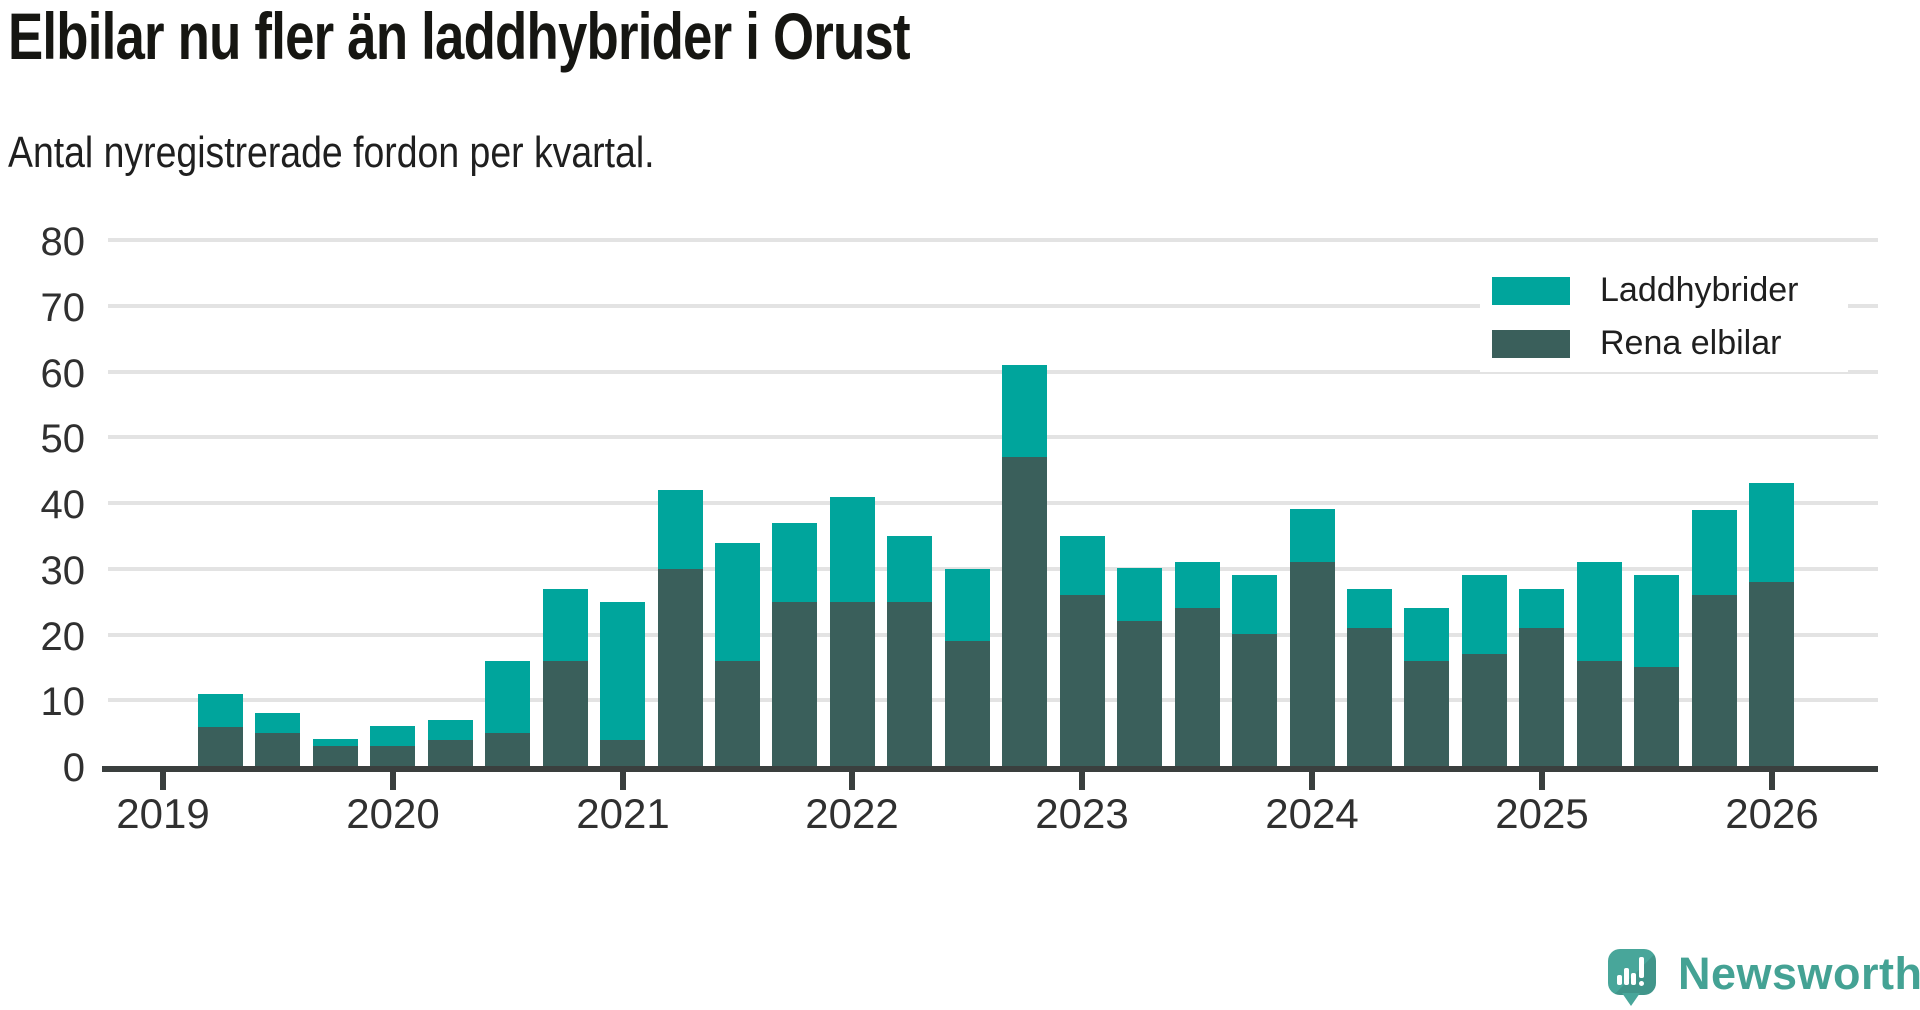 The height and width of the screenshot is (1010, 1920). I want to click on y-axis-label: 70, so click(63, 308).